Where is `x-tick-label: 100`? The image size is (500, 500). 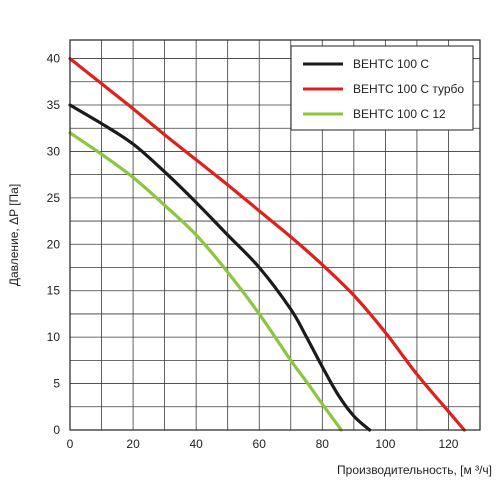 x-tick-label: 100 is located at coordinates (385, 444).